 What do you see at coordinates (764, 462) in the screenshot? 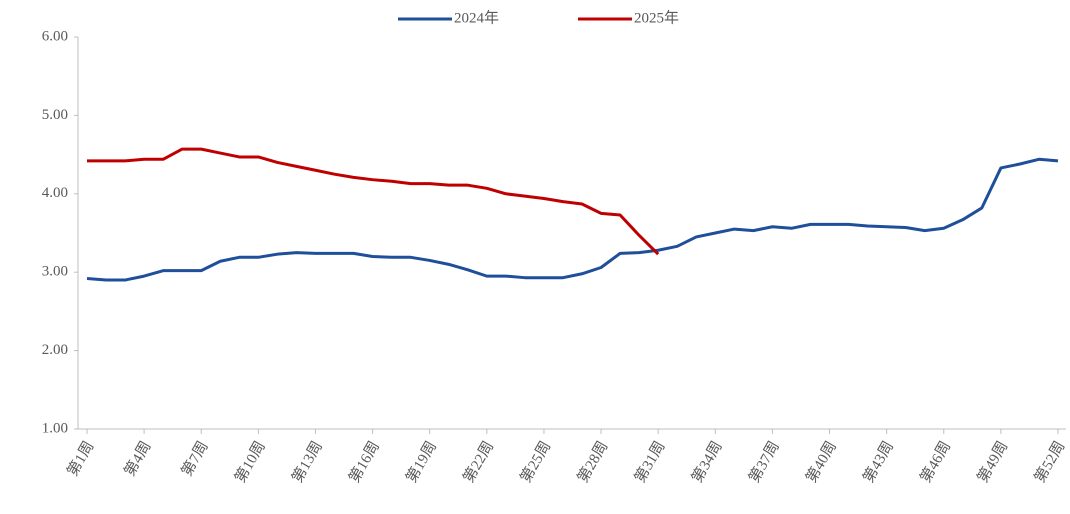
I see `x-tick-label: 第37周` at bounding box center [764, 462].